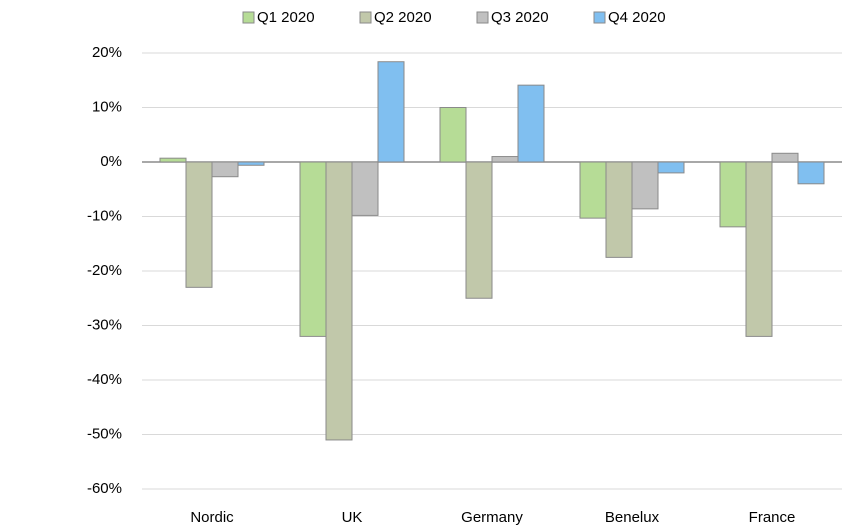 The image size is (843, 528). What do you see at coordinates (104, 324) in the screenshot?
I see `y-tick-label: -30%` at bounding box center [104, 324].